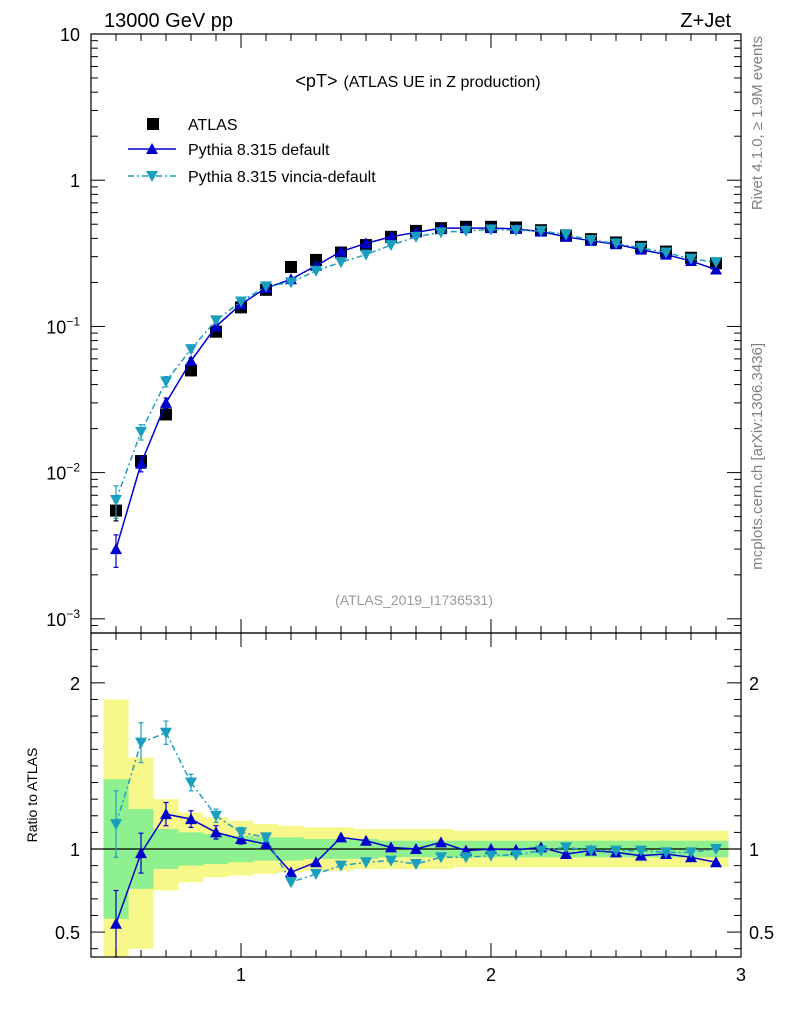  Describe the element at coordinates (754, 850) in the screenshot. I see `ratio-y-tick-label-right: 1` at that location.